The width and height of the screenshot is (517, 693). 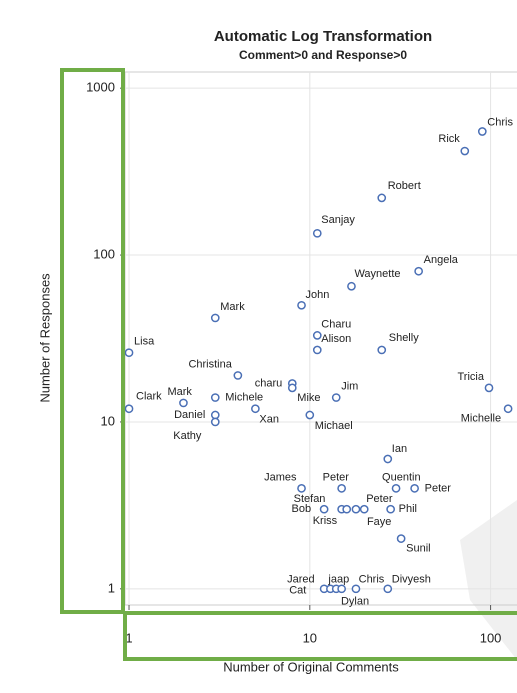 I want to click on point-label: Jared, so click(x=301, y=580).